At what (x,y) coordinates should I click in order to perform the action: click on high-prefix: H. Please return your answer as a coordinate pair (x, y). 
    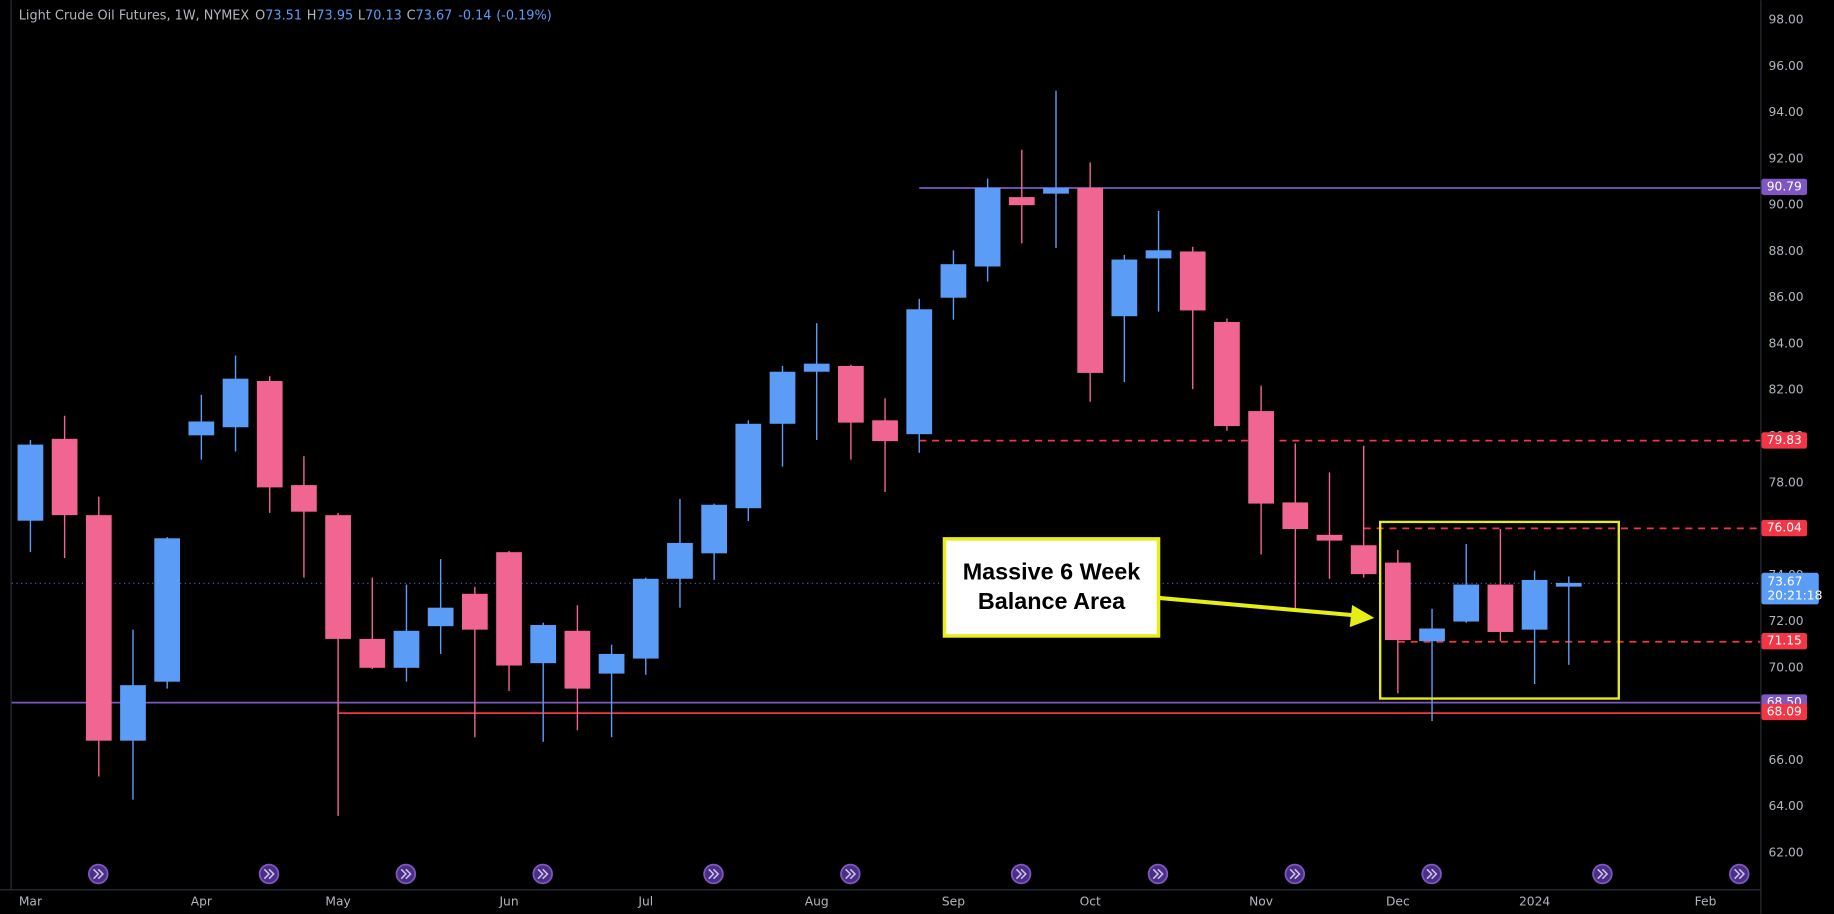
    Looking at the image, I should click on (312, 15).